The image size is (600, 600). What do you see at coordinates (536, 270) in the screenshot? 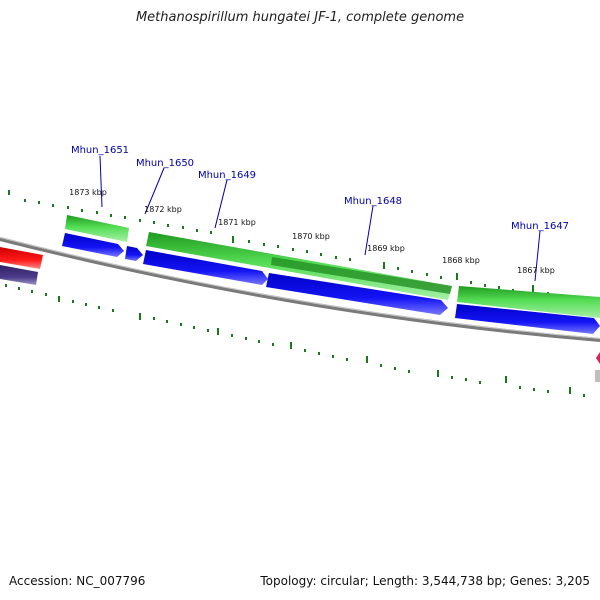
I see `tick-label-1867: 1867 kbp` at bounding box center [536, 270].